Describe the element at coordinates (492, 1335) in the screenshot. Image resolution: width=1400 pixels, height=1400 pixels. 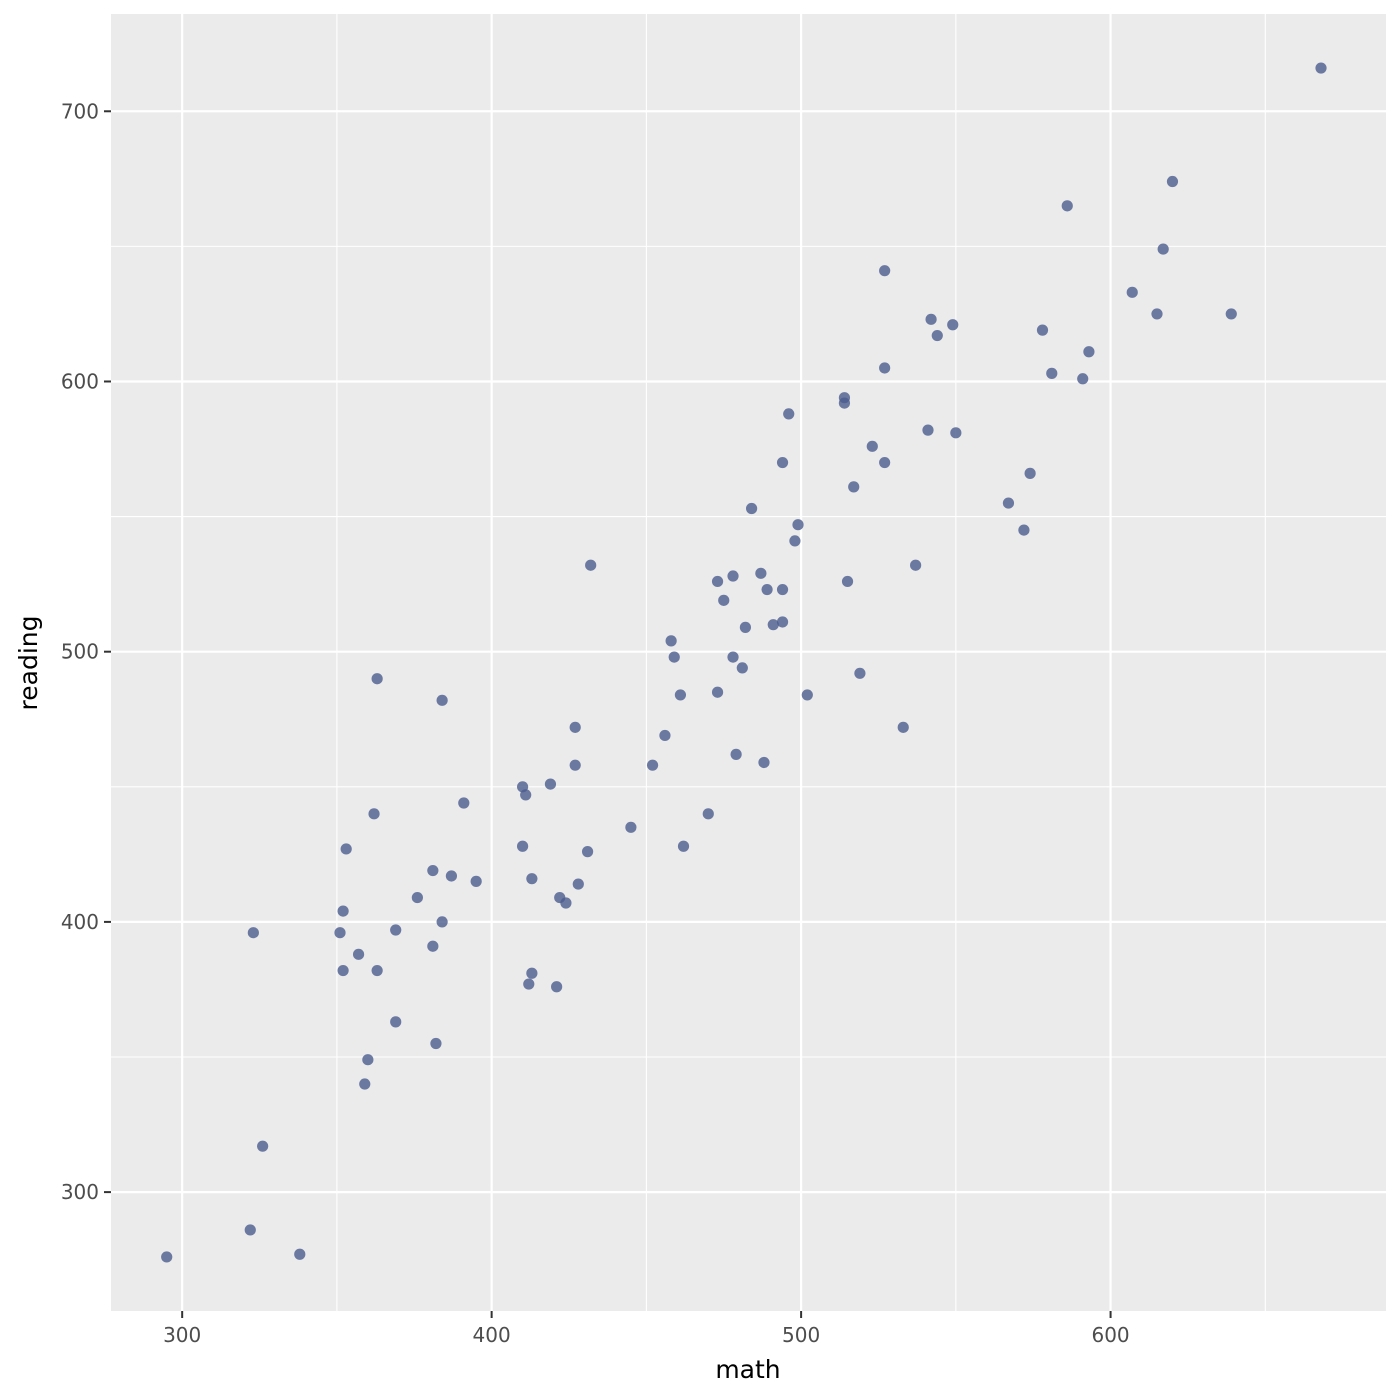
I see `x-tick-label: 400` at that location.